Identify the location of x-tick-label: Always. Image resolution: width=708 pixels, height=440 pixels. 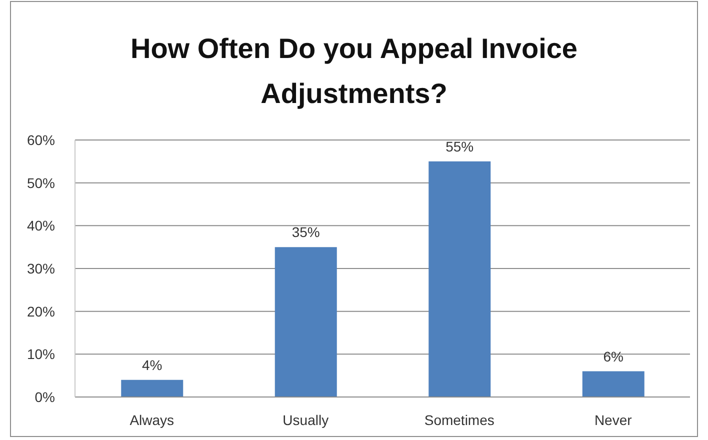
(152, 420).